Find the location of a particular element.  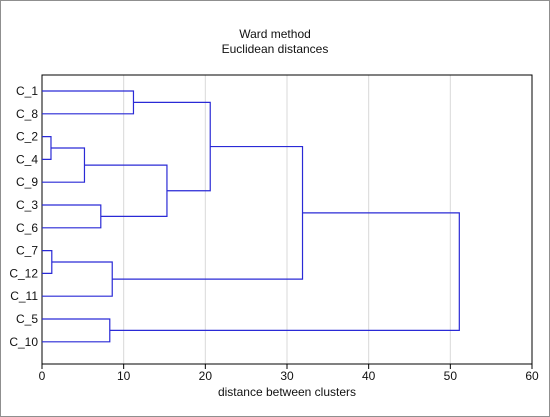

leaf-label: C_4 is located at coordinates (27, 159).